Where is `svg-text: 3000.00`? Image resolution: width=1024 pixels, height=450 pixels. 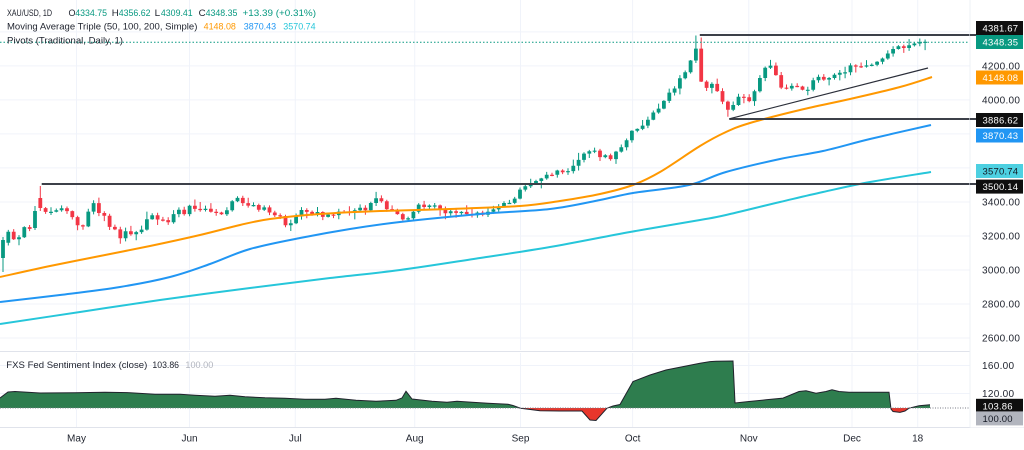
svg-text: 3000.00 is located at coordinates (1001, 271).